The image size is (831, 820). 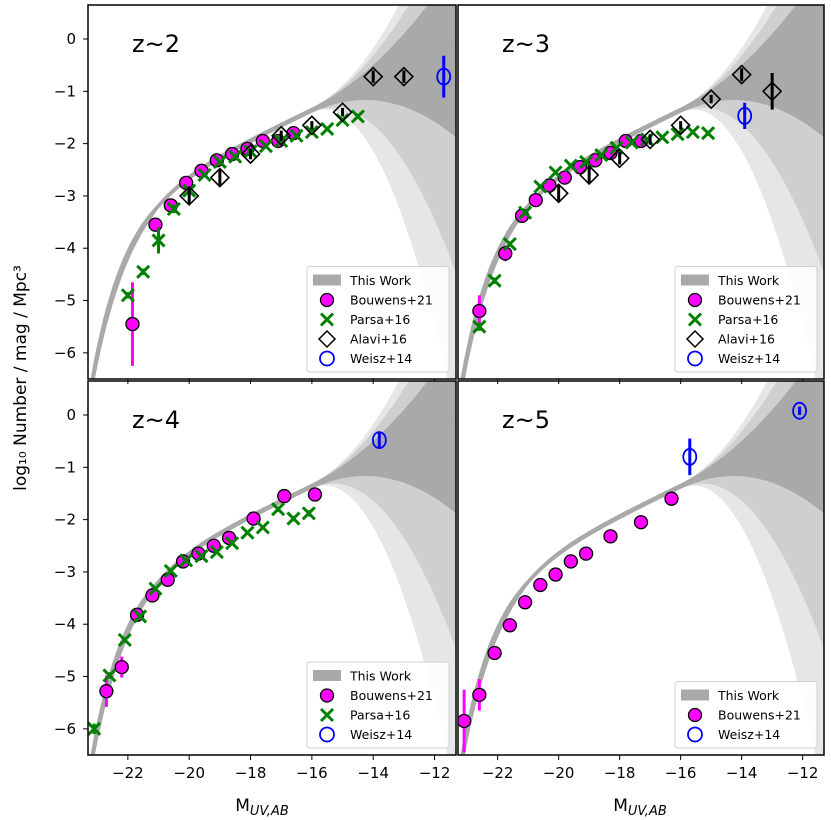 I want to click on legend: This Work Bouwens+21 Weisz+14, so click(x=746, y=715).